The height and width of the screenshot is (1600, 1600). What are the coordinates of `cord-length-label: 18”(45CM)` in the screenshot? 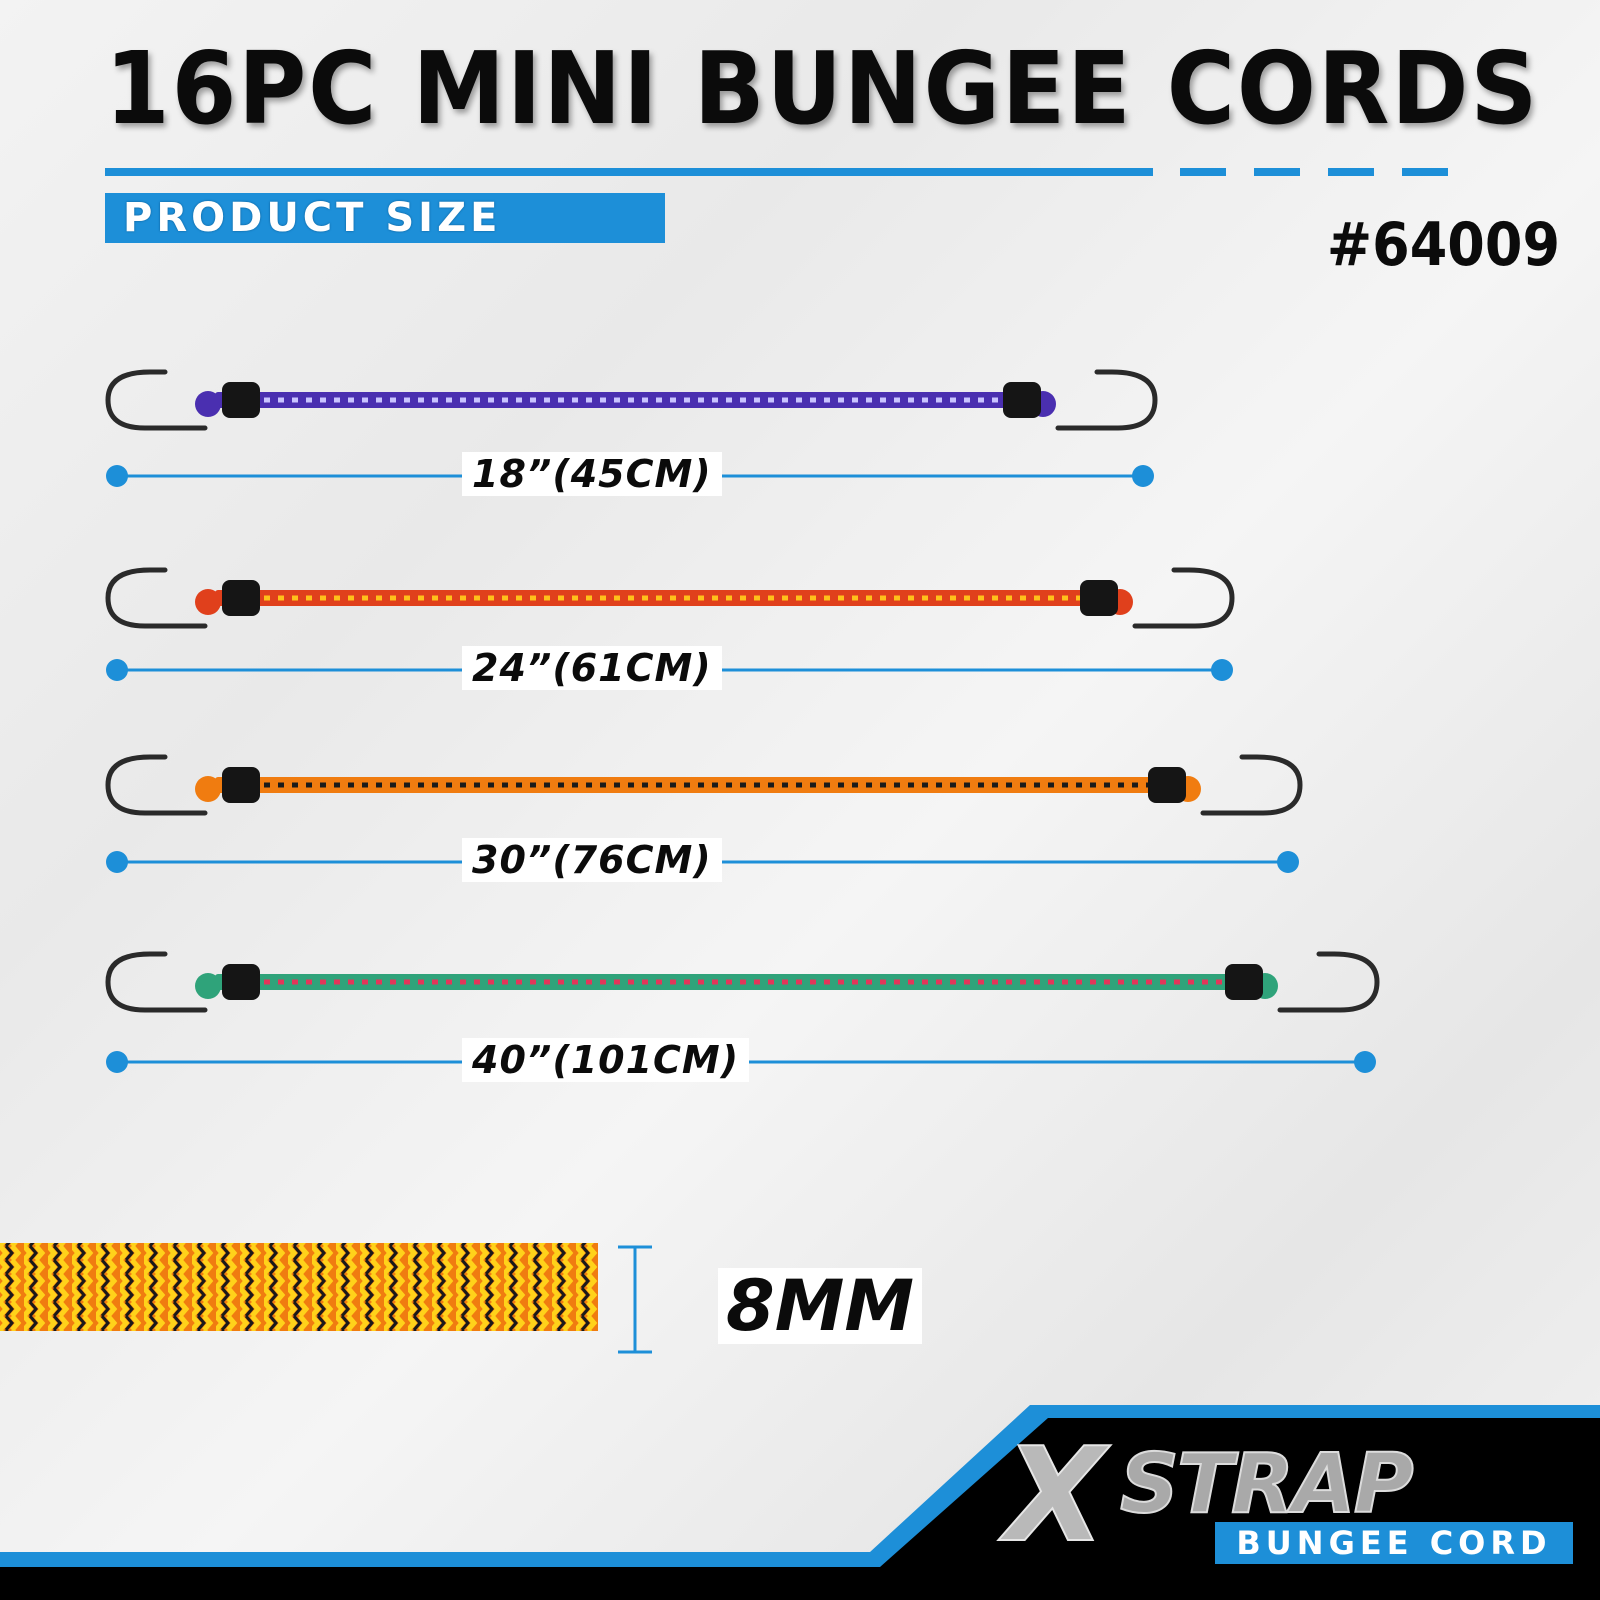 It's located at (592, 474).